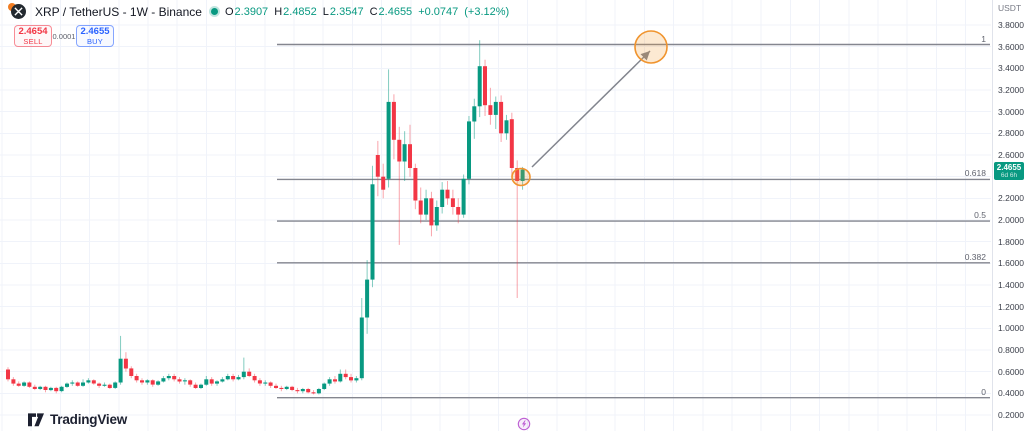  I want to click on xrp-x-glyph, so click(18, 11).